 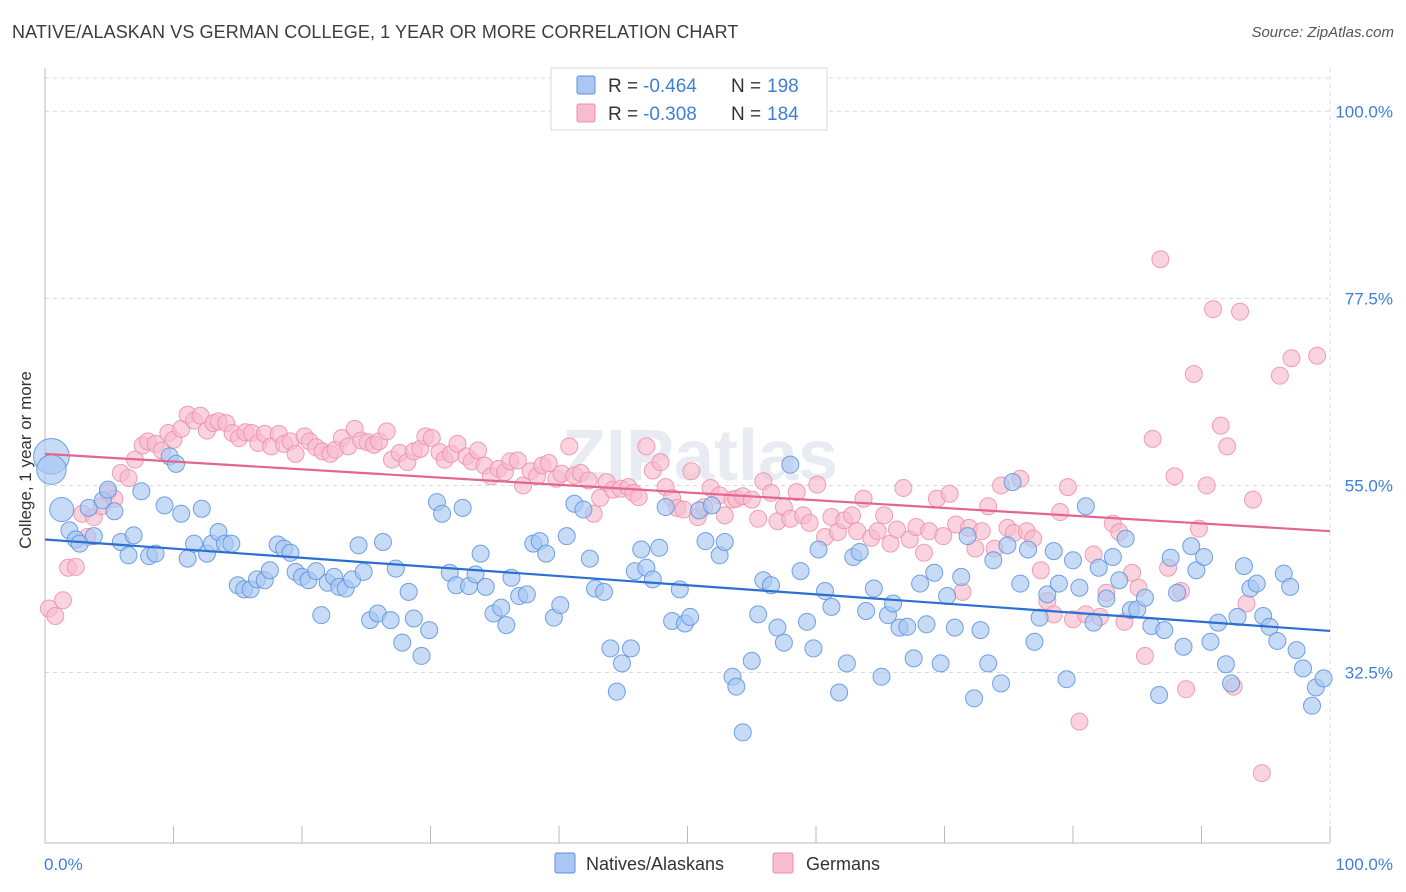 I want to click on y-tick-label: 100.0%, so click(x=1364, y=111).